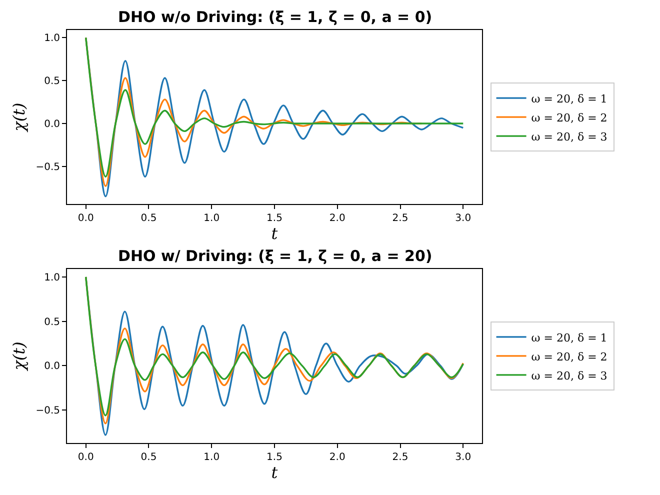 The image size is (660, 495). Describe the element at coordinates (275, 17) in the screenshot. I see `chart-title: DHO w/o Driving: (ξ = 1, ζ = 0, a = 0)` at that location.